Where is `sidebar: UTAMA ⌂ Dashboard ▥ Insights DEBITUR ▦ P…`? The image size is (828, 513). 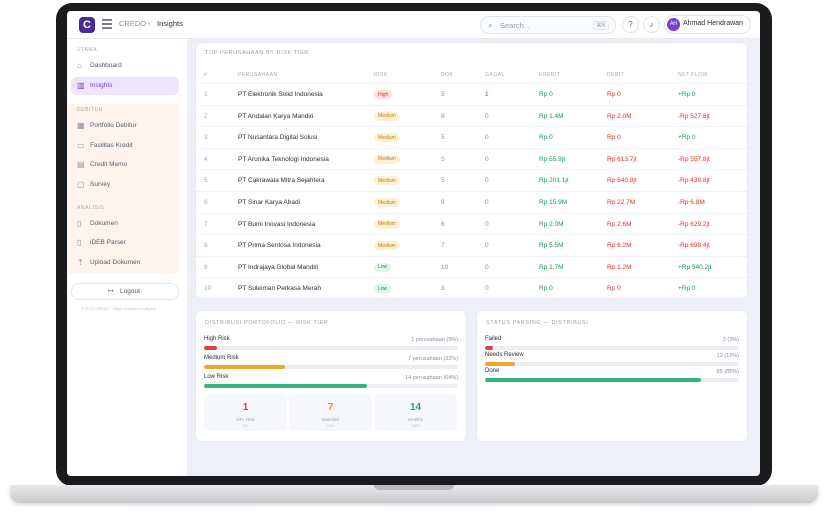
sidebar: UTAMA ⌂ Dashboard ▥ Insights DEBITUR ▦ P… is located at coordinates (127, 257).